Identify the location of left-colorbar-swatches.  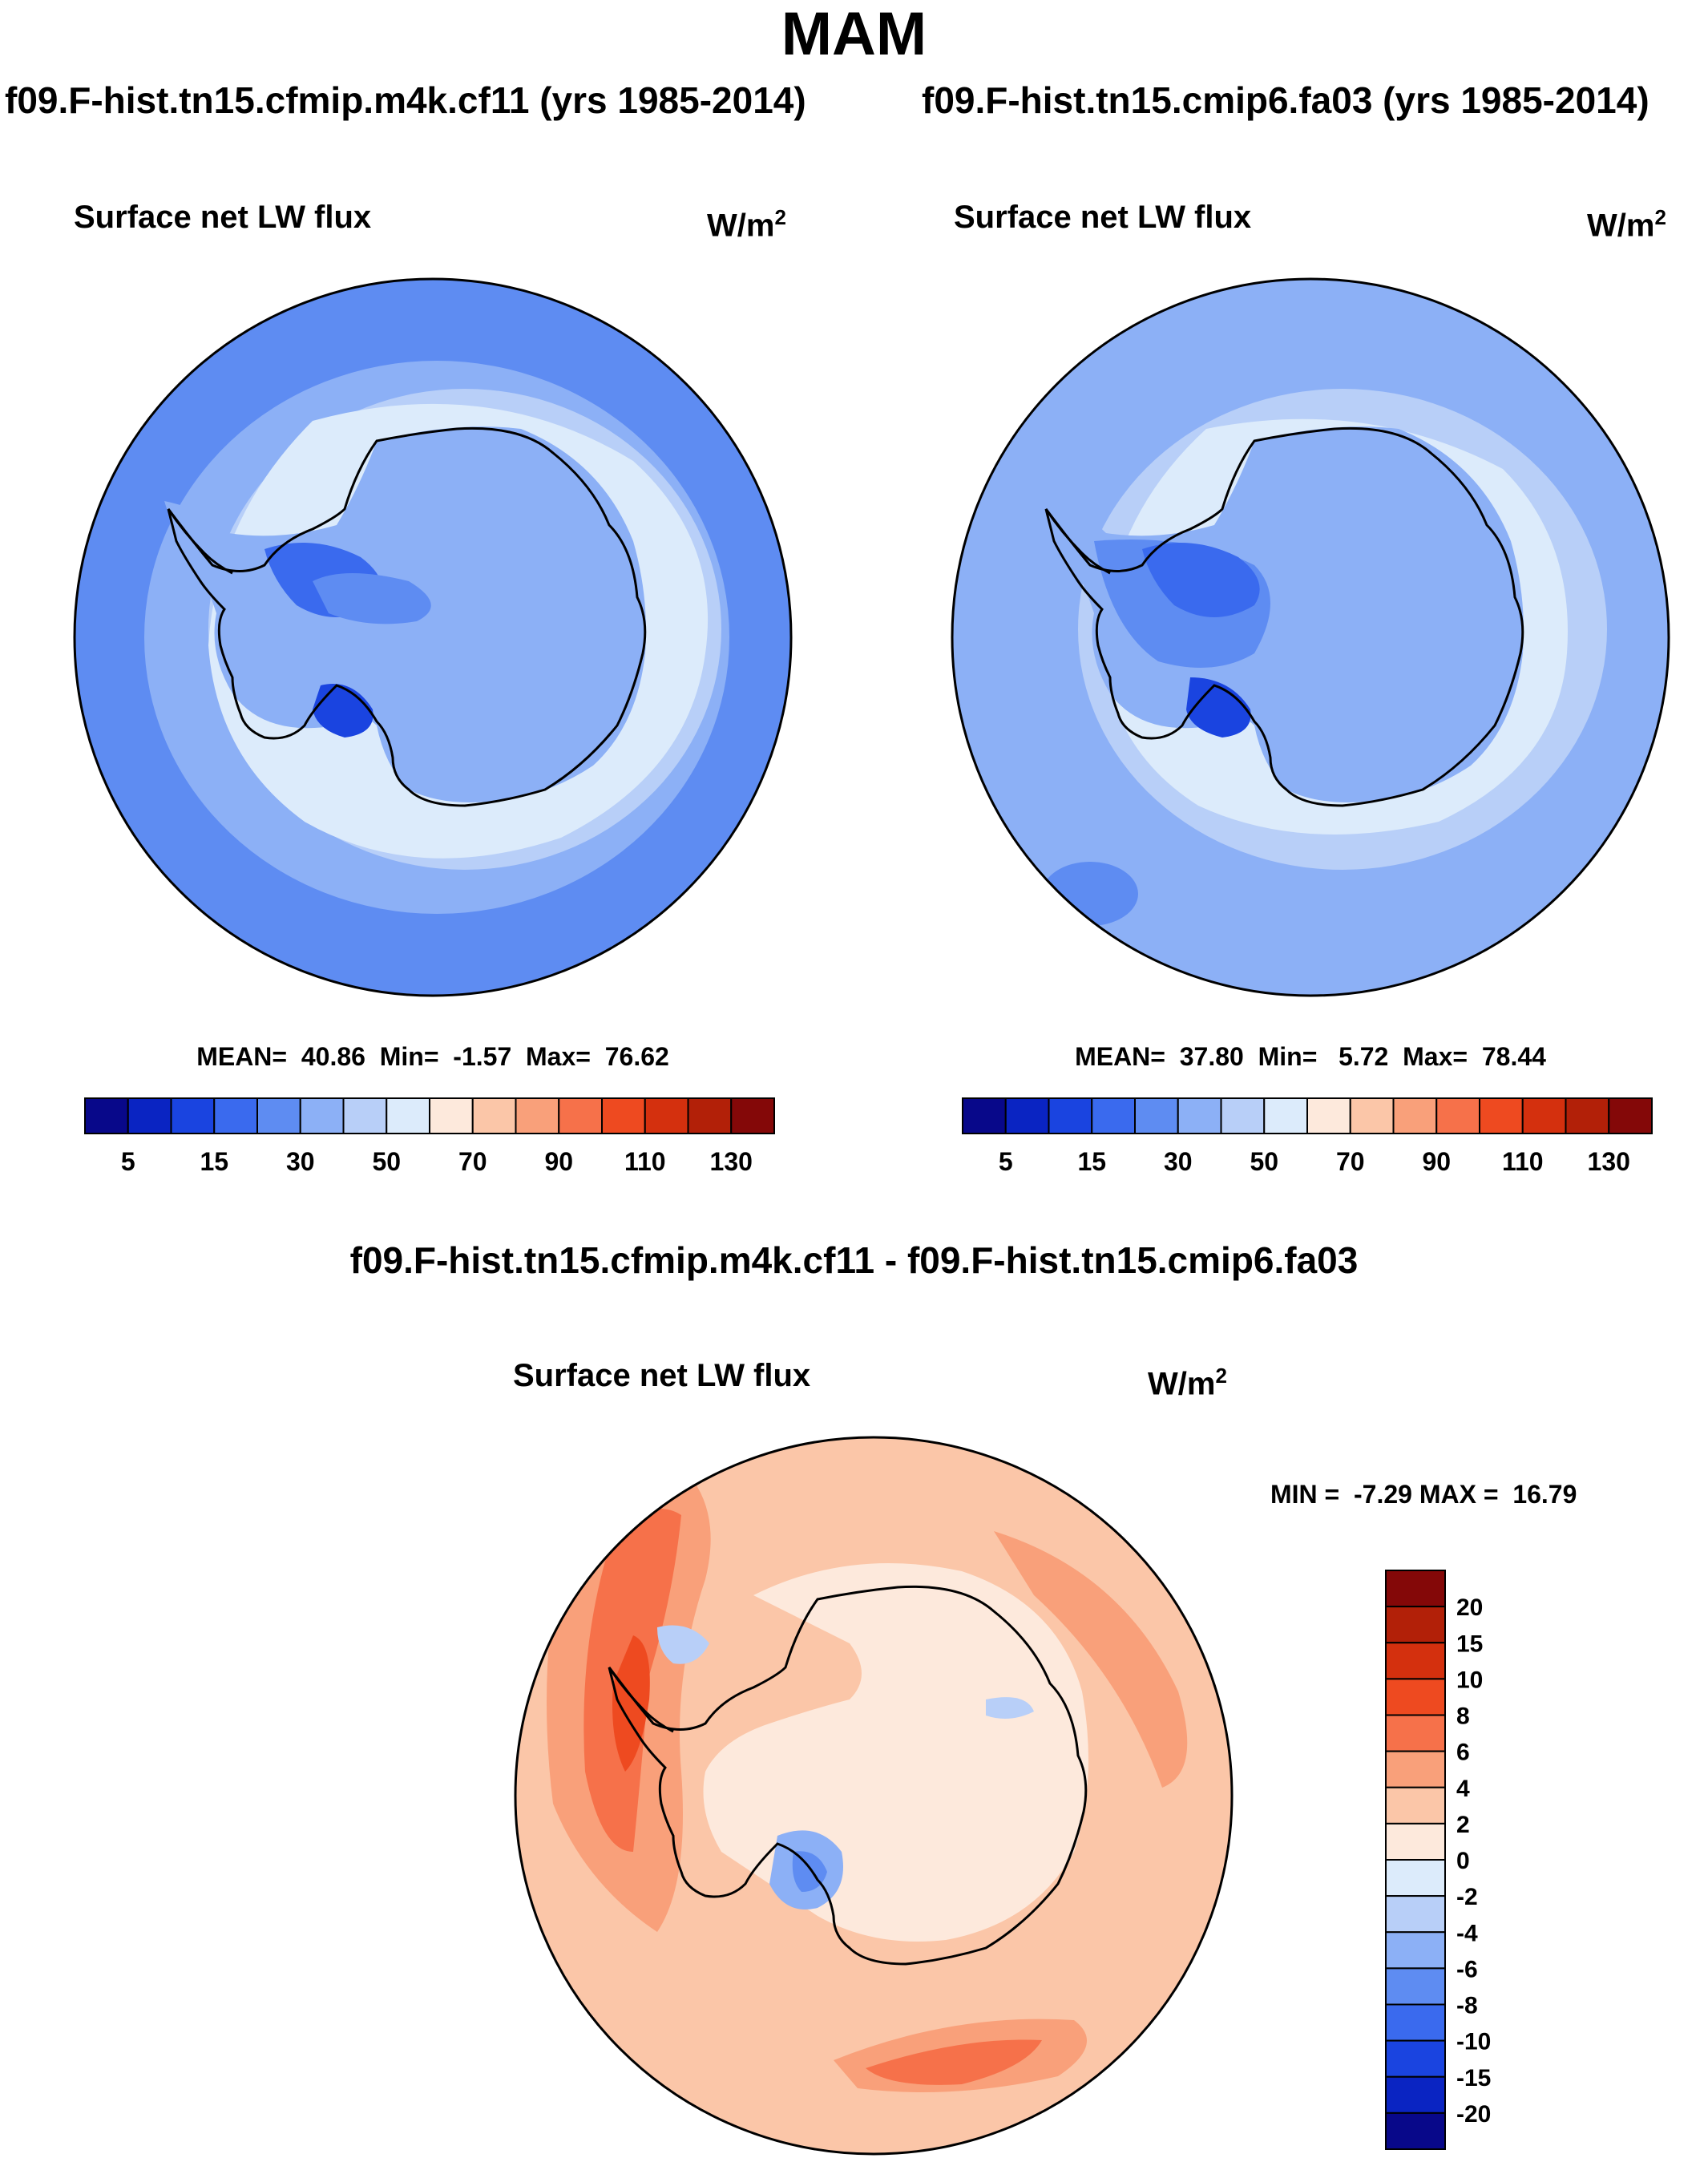
(430, 1115).